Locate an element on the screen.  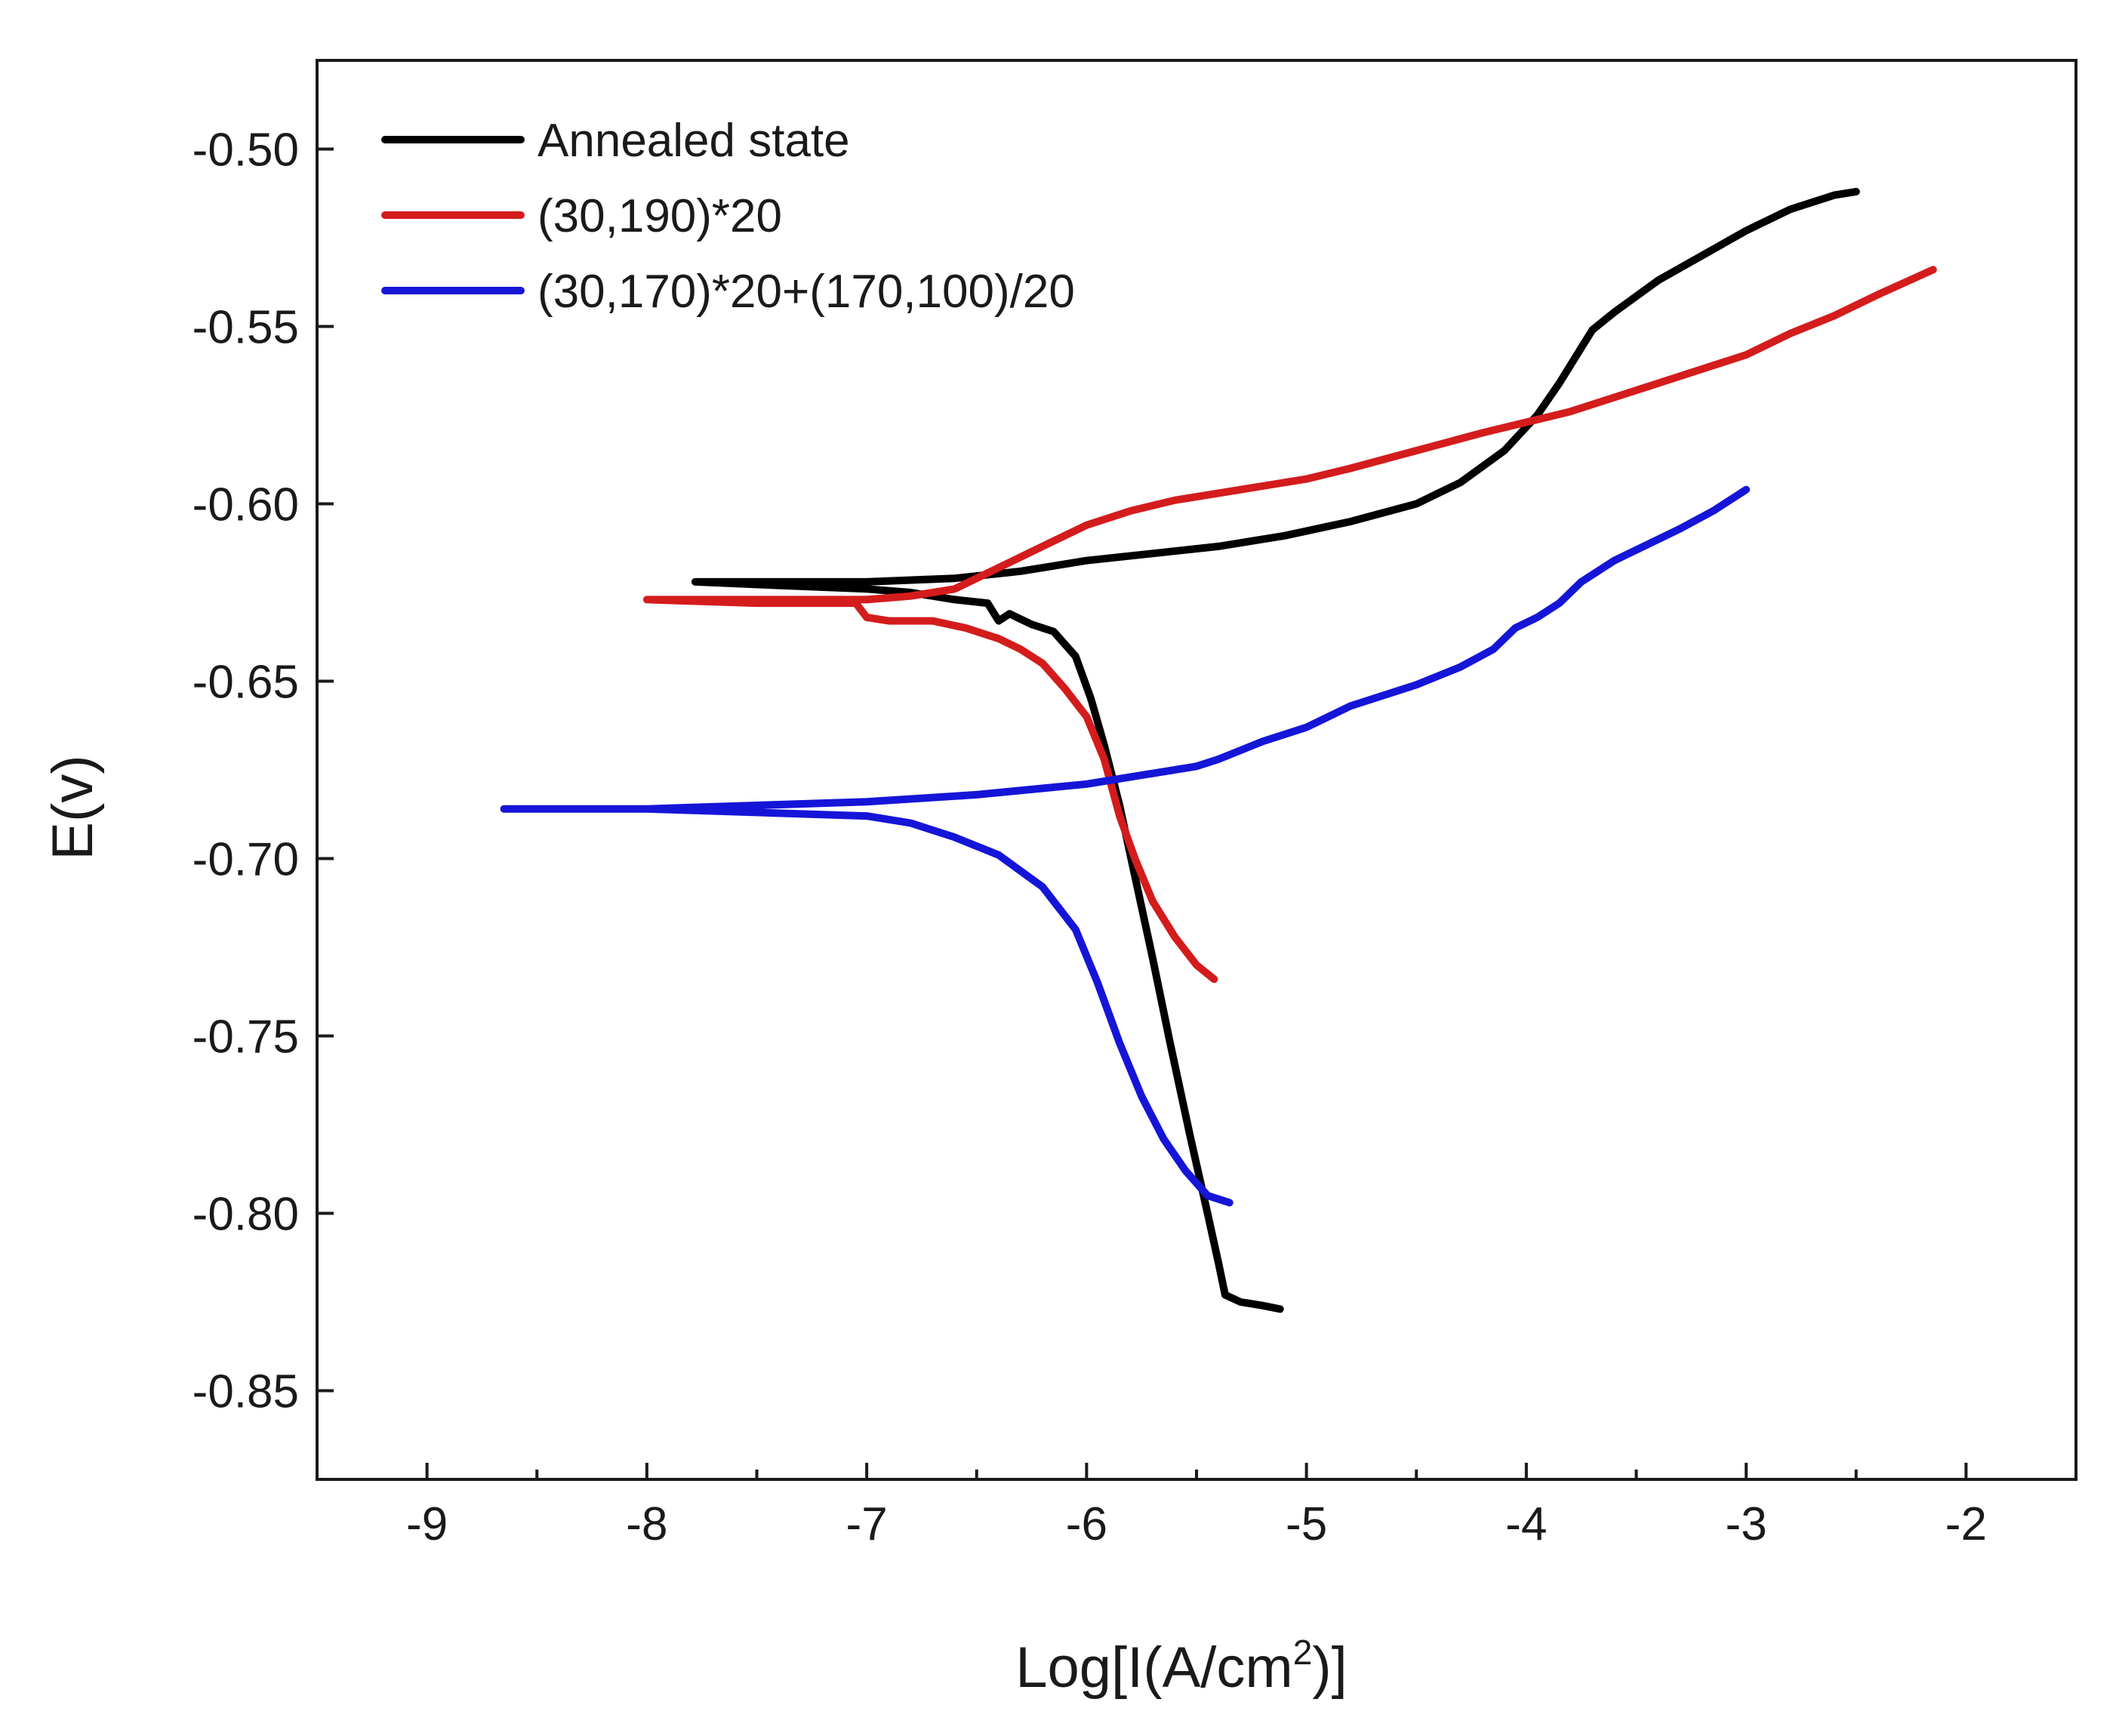
x-tick-label: -3 is located at coordinates (1746, 1524).